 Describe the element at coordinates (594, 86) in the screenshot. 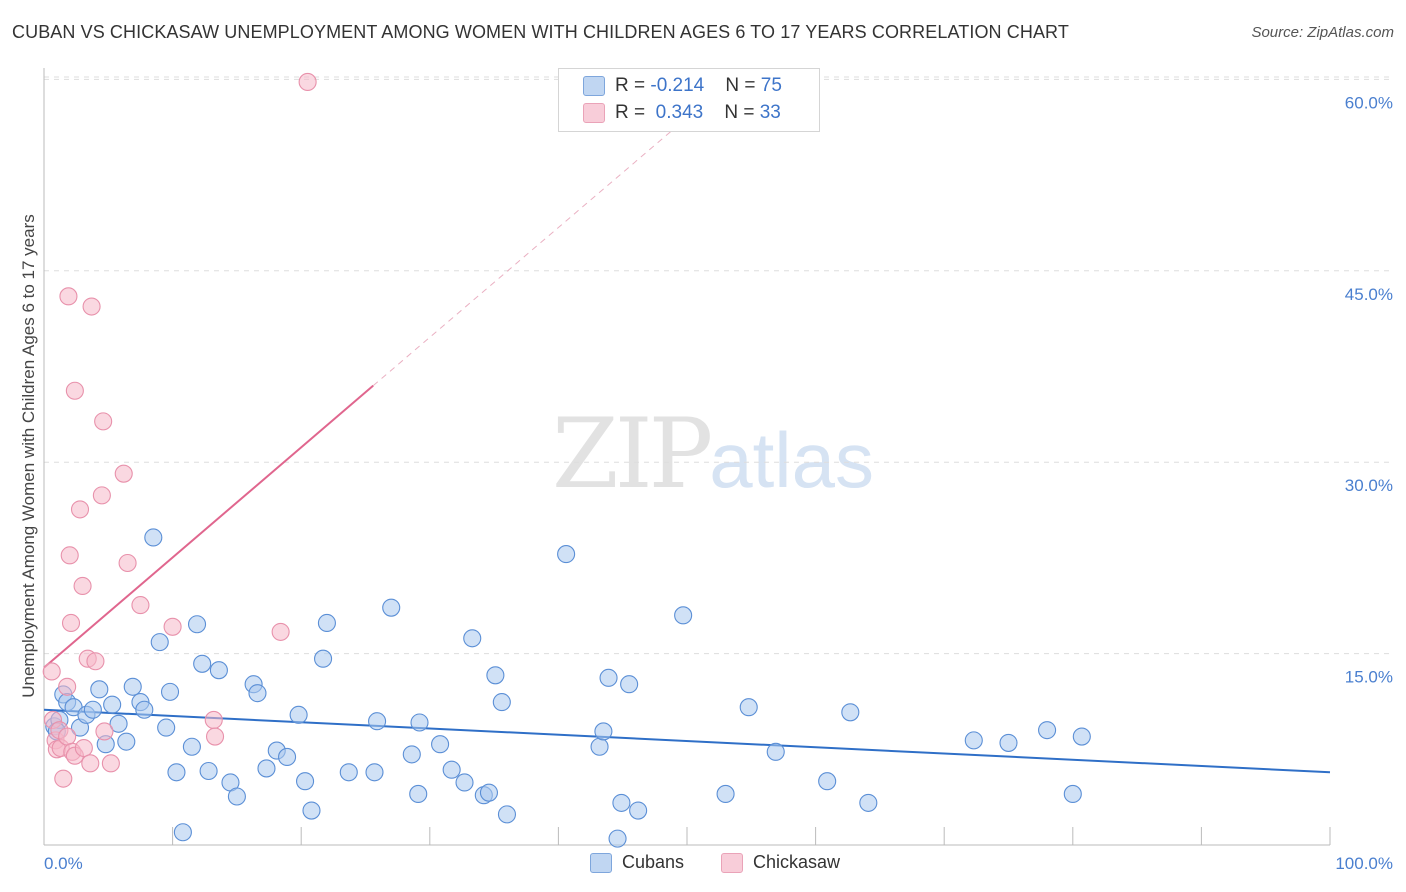

I see `cubans-swatch` at that location.